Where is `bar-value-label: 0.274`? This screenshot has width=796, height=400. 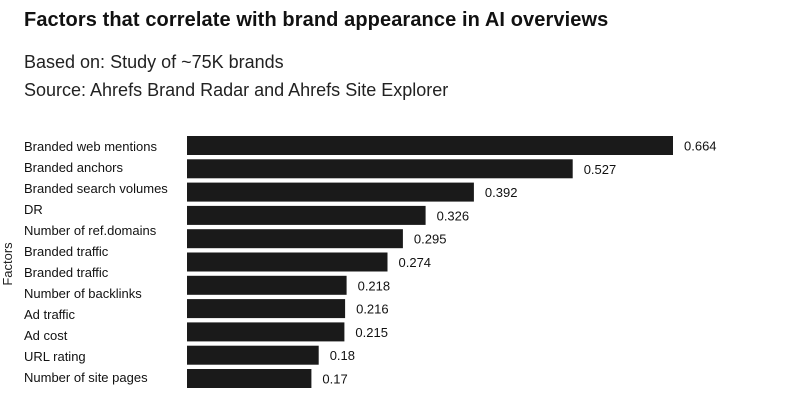 bar-value-label: 0.274 is located at coordinates (415, 262).